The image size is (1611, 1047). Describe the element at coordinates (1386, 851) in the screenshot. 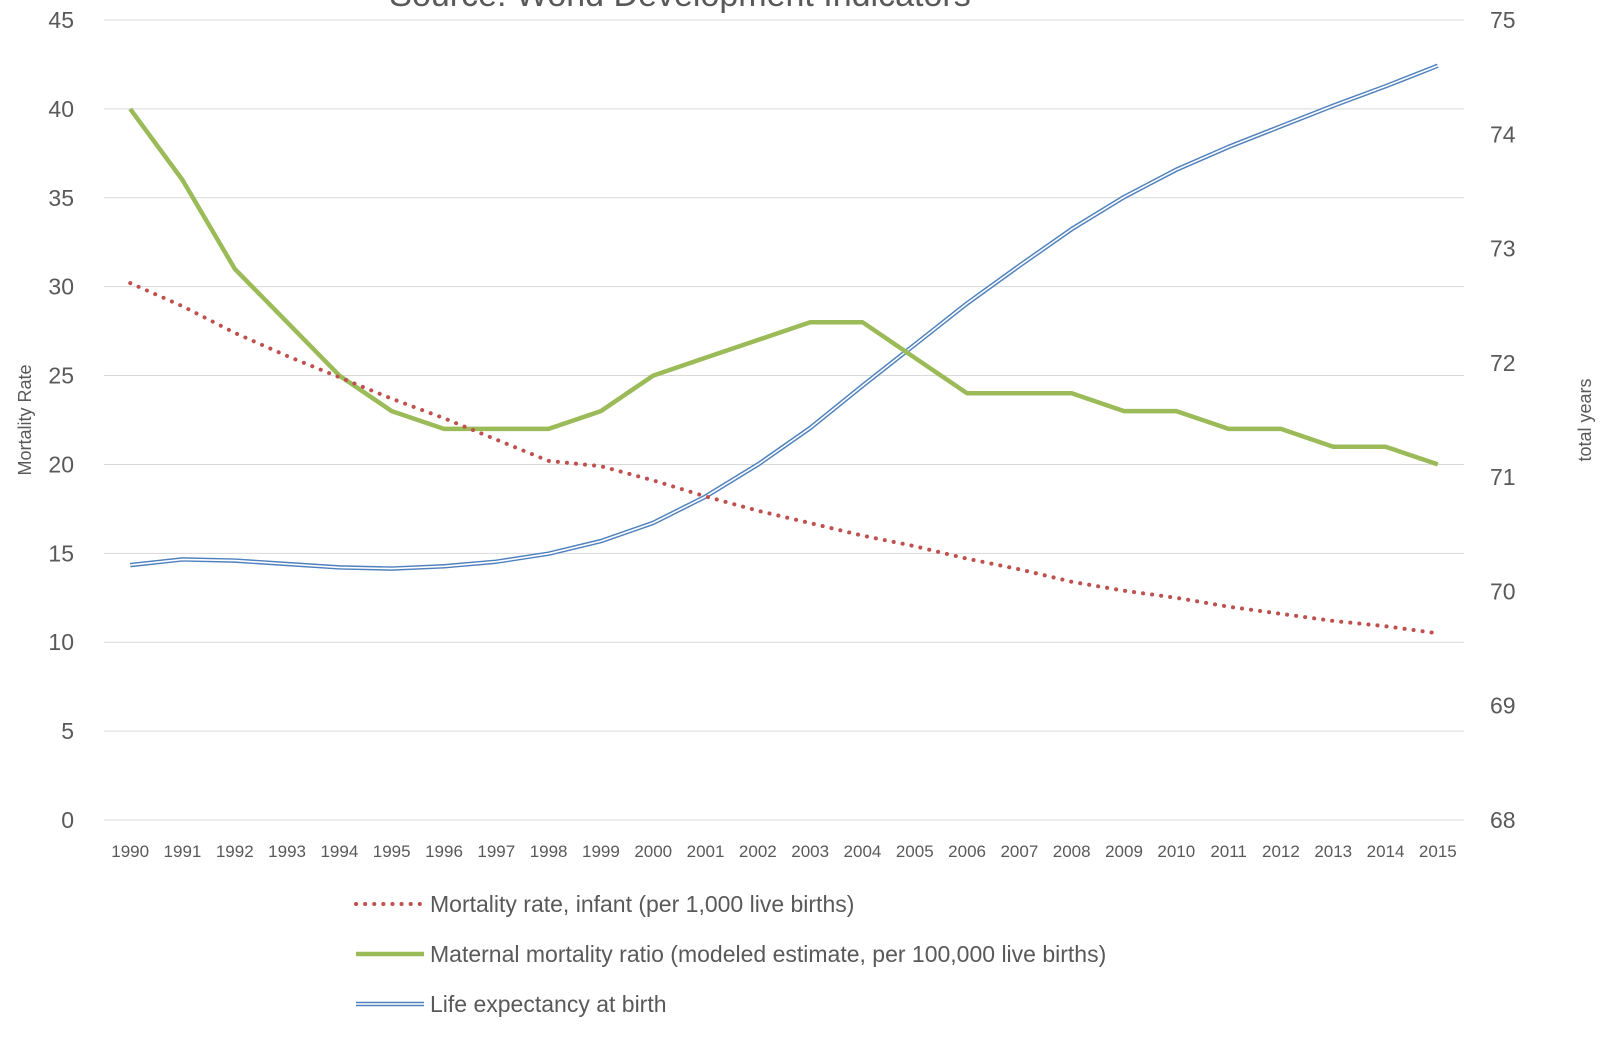

I see `x-tick-label: 2014` at that location.